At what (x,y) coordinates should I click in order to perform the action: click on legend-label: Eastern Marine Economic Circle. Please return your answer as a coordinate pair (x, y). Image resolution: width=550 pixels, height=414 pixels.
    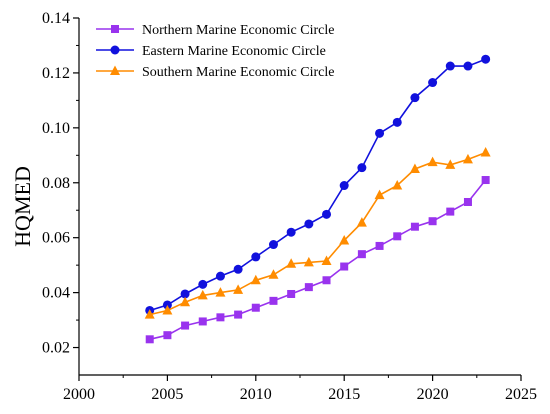
    Looking at the image, I should click on (234, 51).